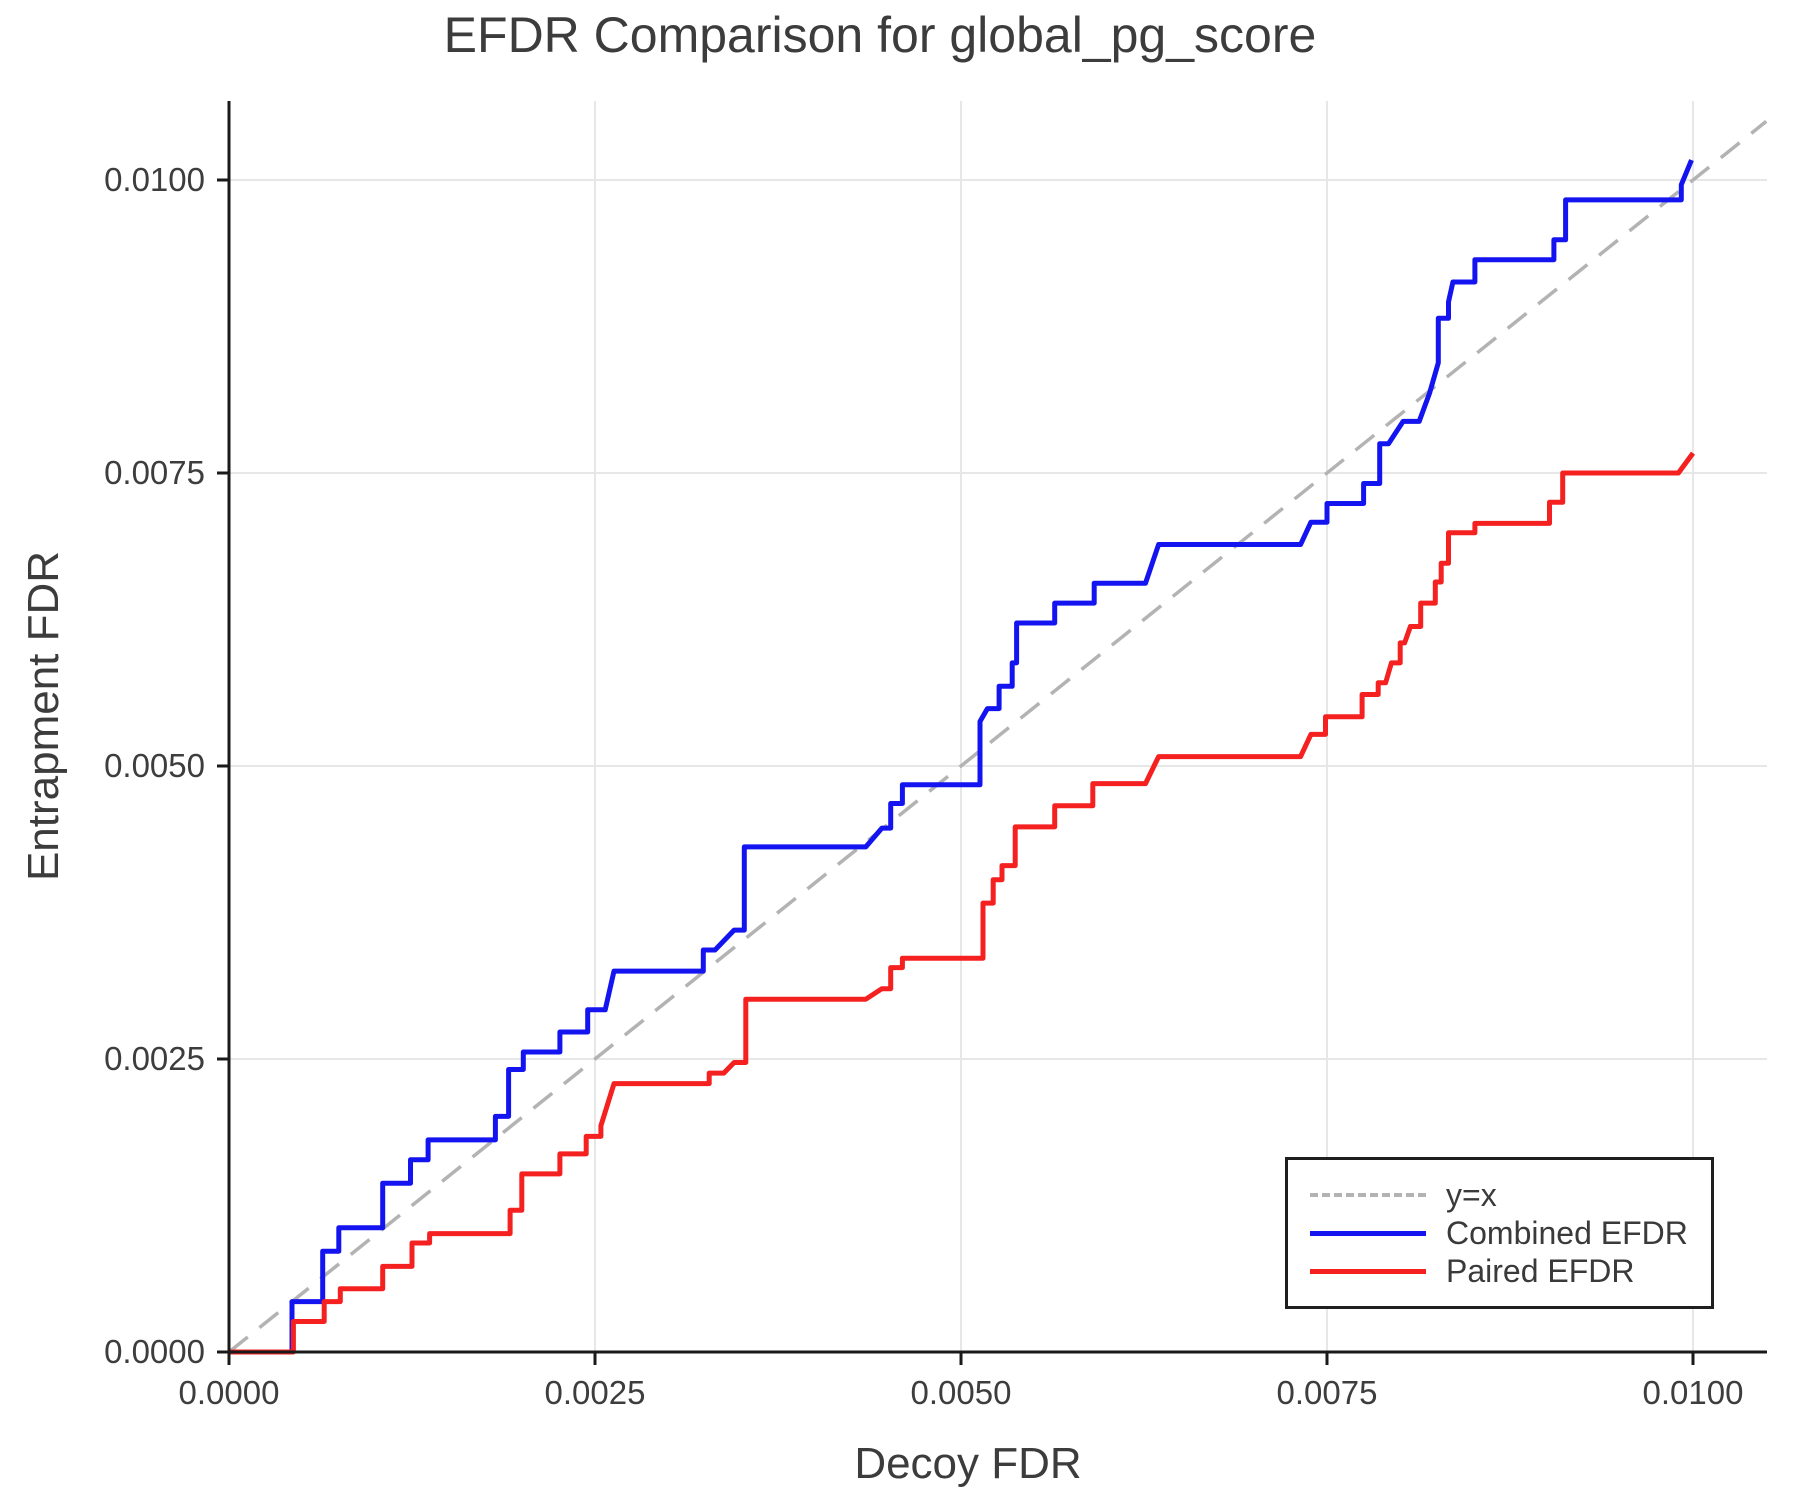 The height and width of the screenshot is (1500, 1800). I want to click on y-tick-label-0.0075: 0.0075, so click(154, 472).